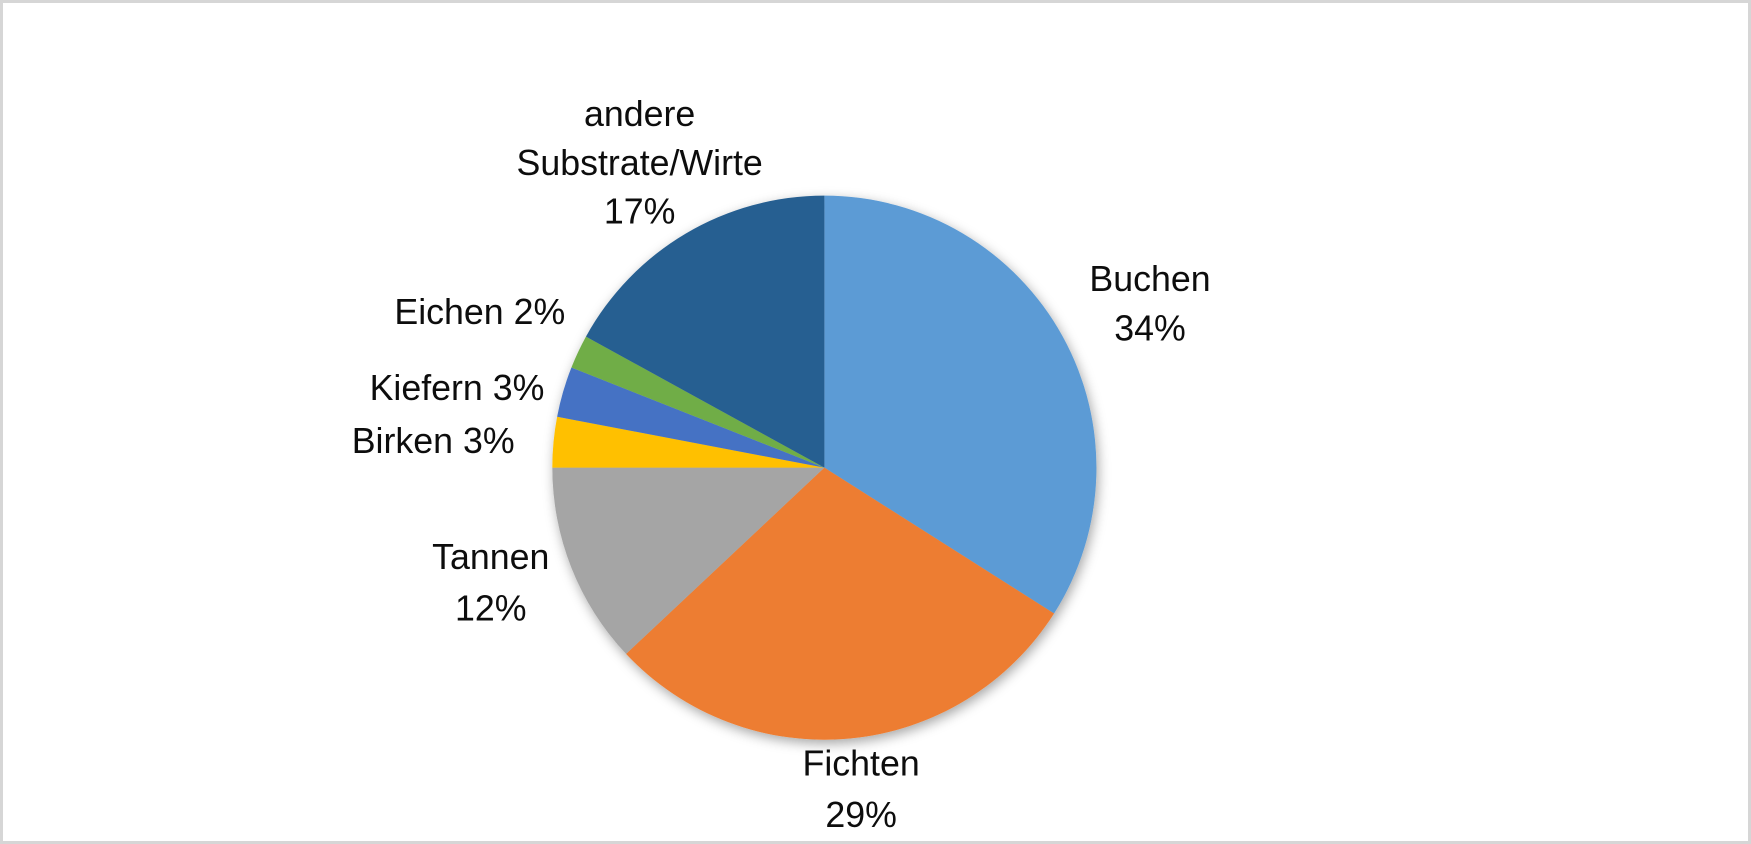 The image size is (1751, 844). Describe the element at coordinates (688, 560) in the screenshot. I see `pie-slice-tannen` at that location.